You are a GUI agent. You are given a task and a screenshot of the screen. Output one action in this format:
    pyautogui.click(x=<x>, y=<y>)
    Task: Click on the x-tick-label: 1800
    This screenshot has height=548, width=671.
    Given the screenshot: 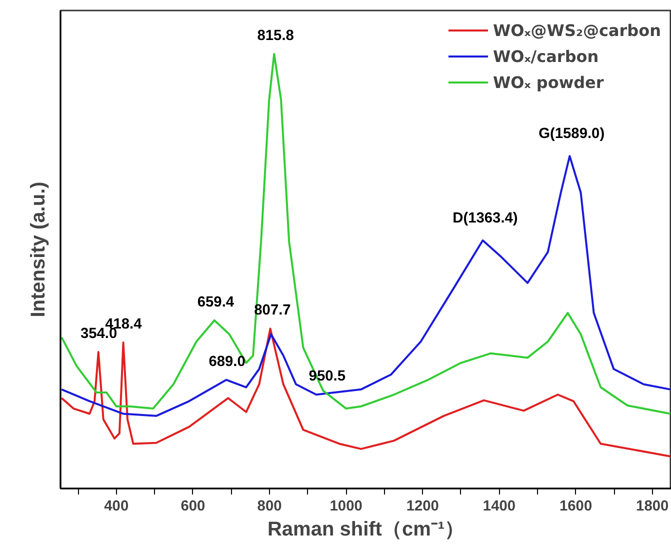 What is the action you would take?
    pyautogui.click(x=652, y=506)
    